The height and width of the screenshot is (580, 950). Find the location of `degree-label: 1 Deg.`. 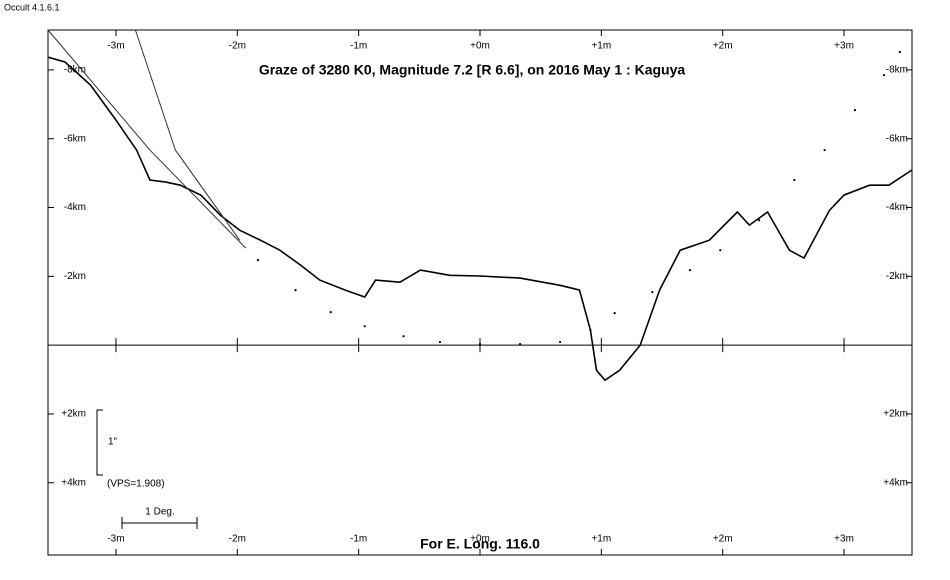

degree-label: 1 Deg. is located at coordinates (159, 512).